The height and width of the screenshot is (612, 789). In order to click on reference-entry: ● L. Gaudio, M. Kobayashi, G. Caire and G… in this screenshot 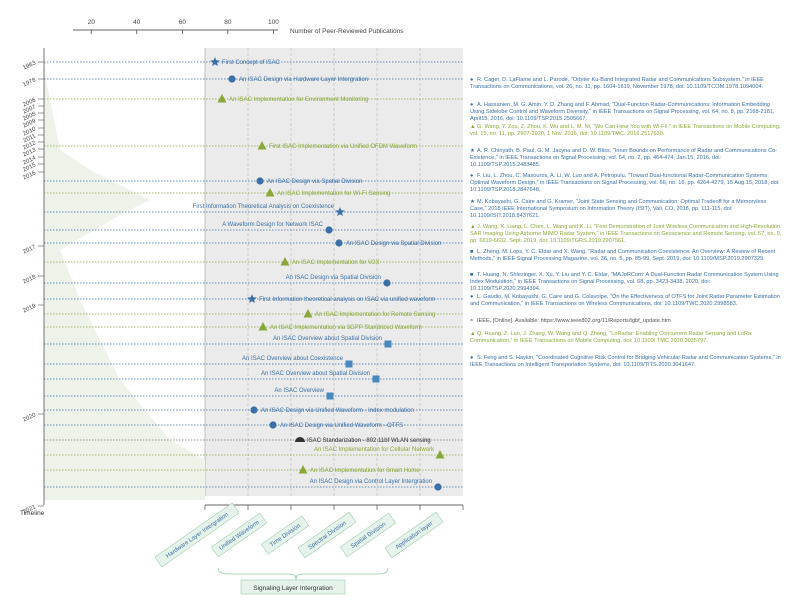, I will do `click(626, 301)`.